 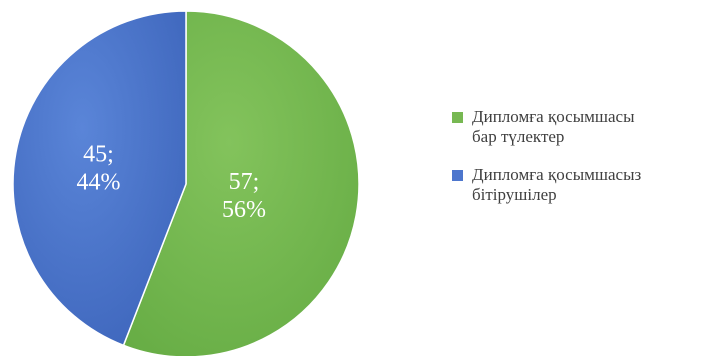 I want to click on pie-slice-percent-label: 44%, so click(x=99, y=183).